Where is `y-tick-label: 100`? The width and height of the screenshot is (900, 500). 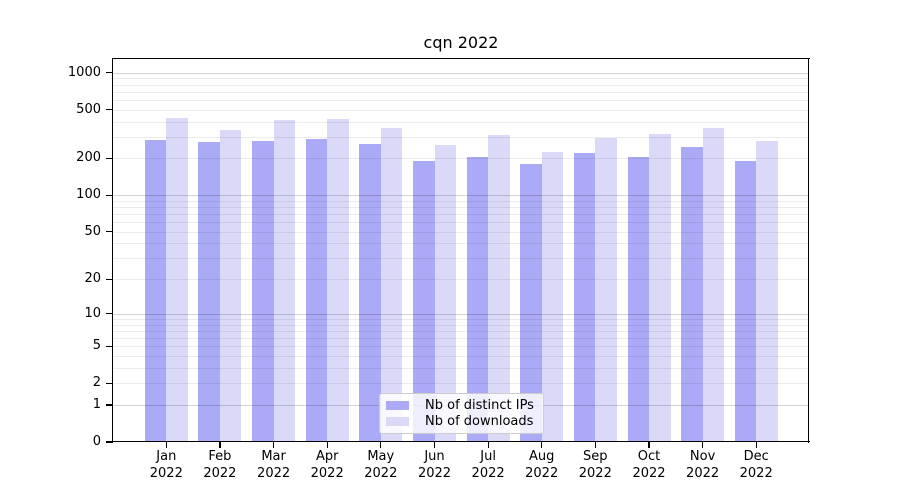 y-tick-label: 100 is located at coordinates (88, 195).